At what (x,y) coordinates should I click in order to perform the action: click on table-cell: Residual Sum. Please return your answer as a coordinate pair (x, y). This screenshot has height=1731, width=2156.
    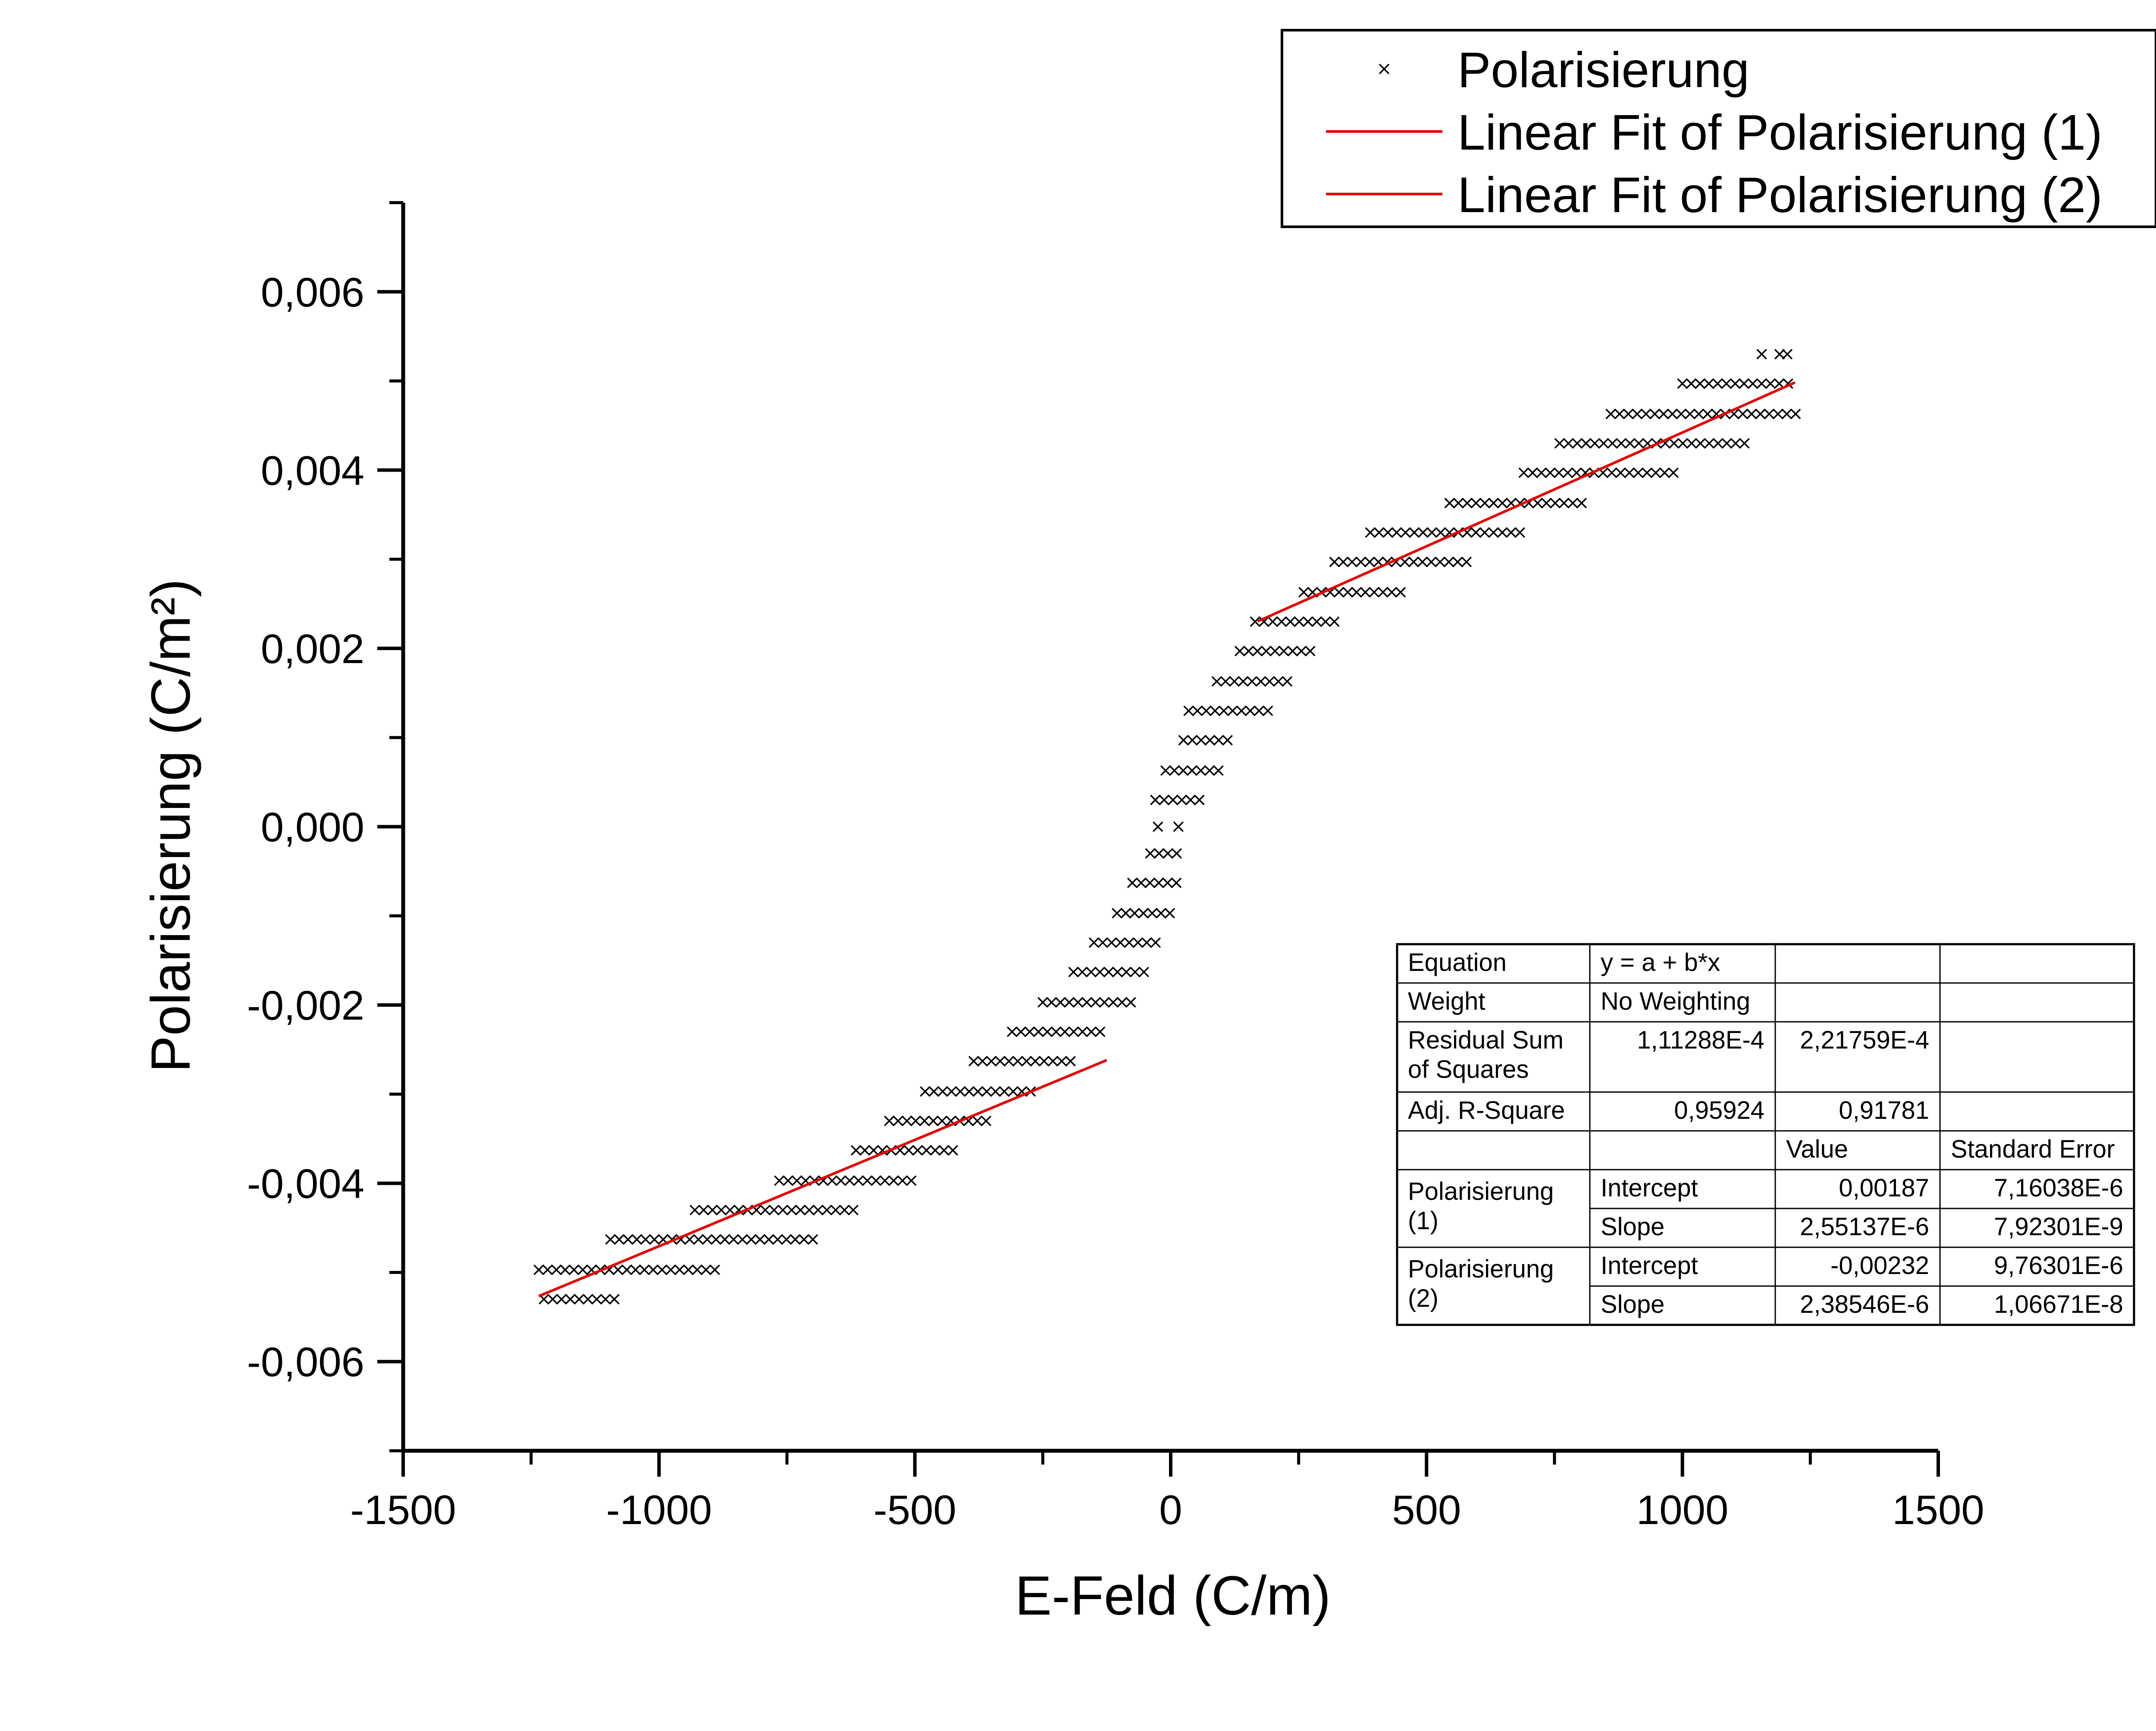
    Looking at the image, I should click on (1486, 1040).